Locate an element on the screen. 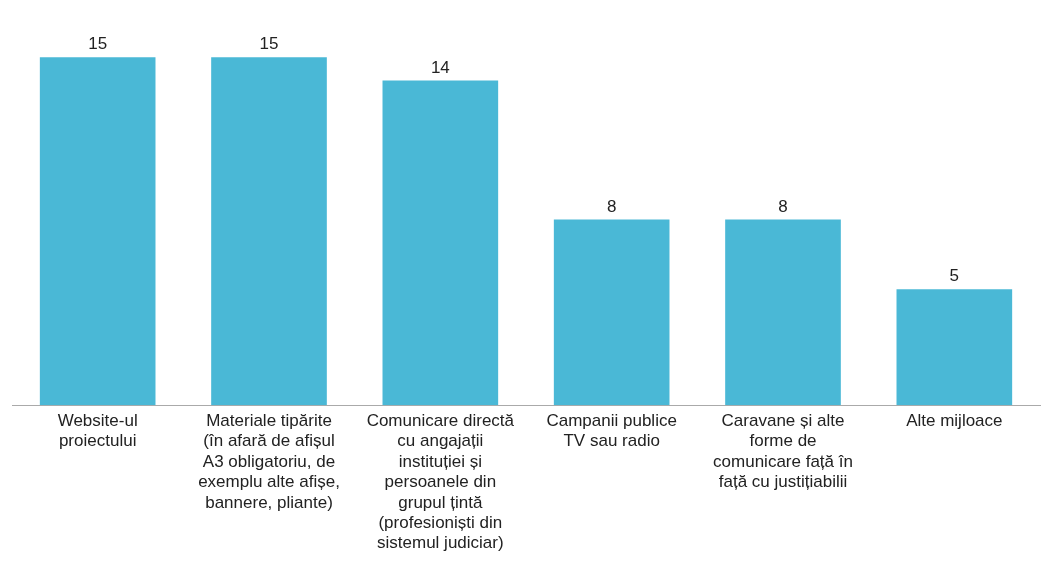 This screenshot has width=1052, height=568. x-tick-label: Campanii publice TV sau radio is located at coordinates (611, 431).